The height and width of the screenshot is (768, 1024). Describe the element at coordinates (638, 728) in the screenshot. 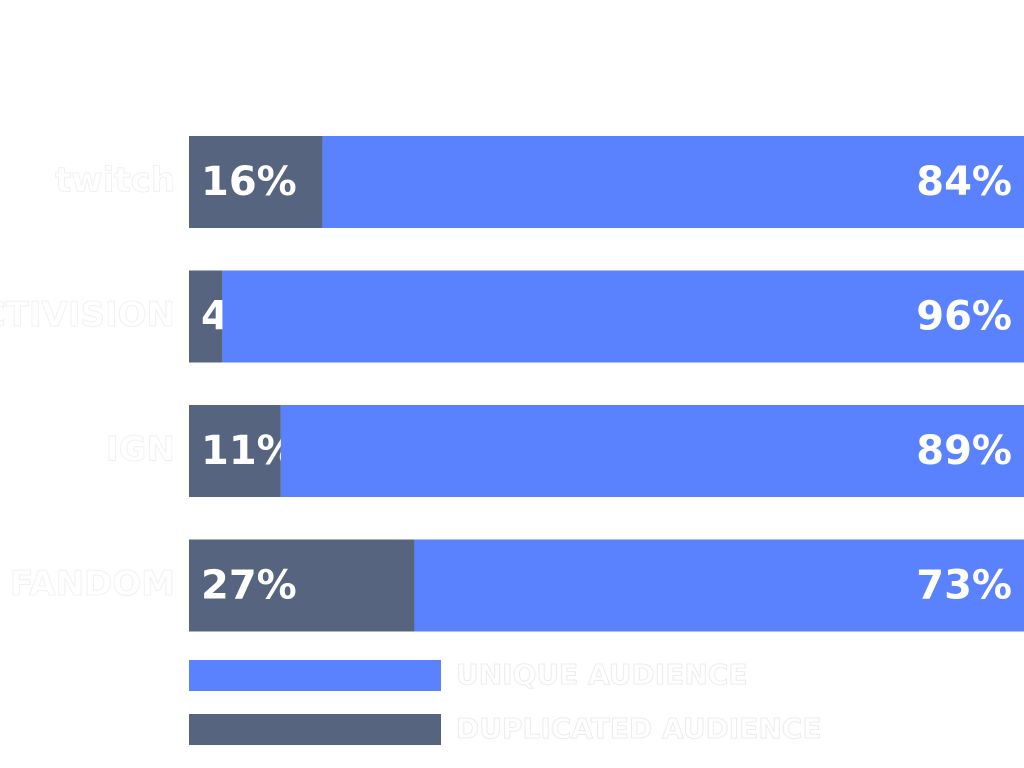

I see `legend-label: DUPLICATED AUDIENCE` at that location.